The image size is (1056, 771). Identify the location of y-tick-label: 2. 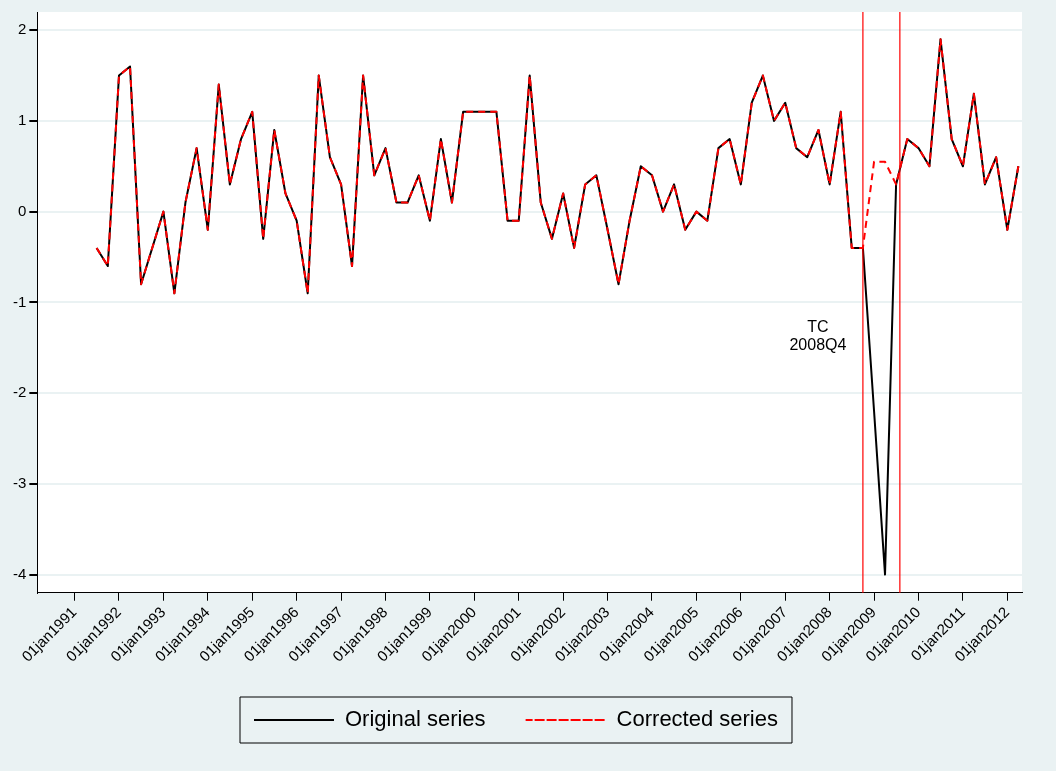
(22, 29).